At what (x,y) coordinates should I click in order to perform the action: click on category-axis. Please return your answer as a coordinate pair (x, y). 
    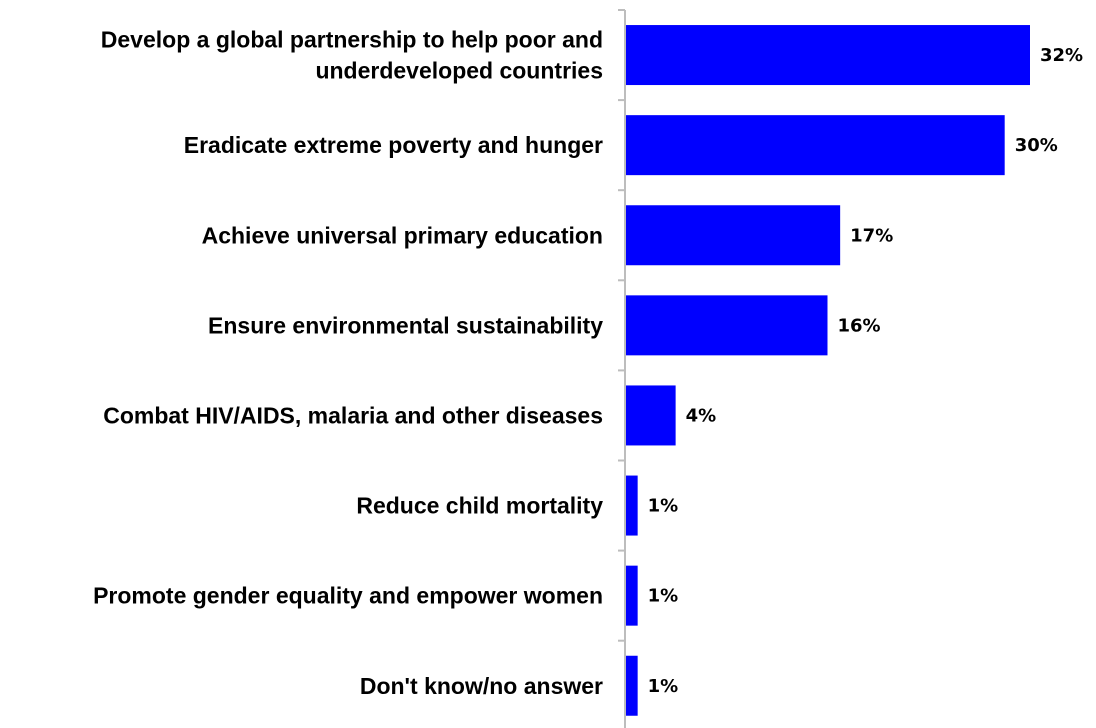
    Looking at the image, I should click on (622, 368).